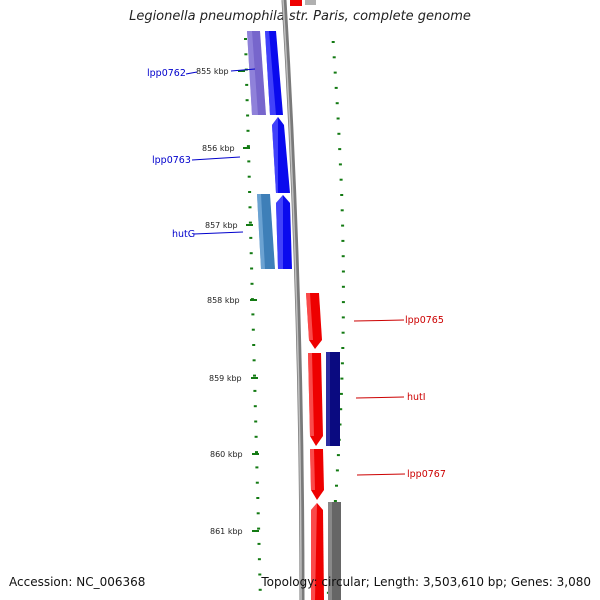 The image size is (600, 600). I want to click on kbp-label-858: 858 kbp, so click(223, 300).